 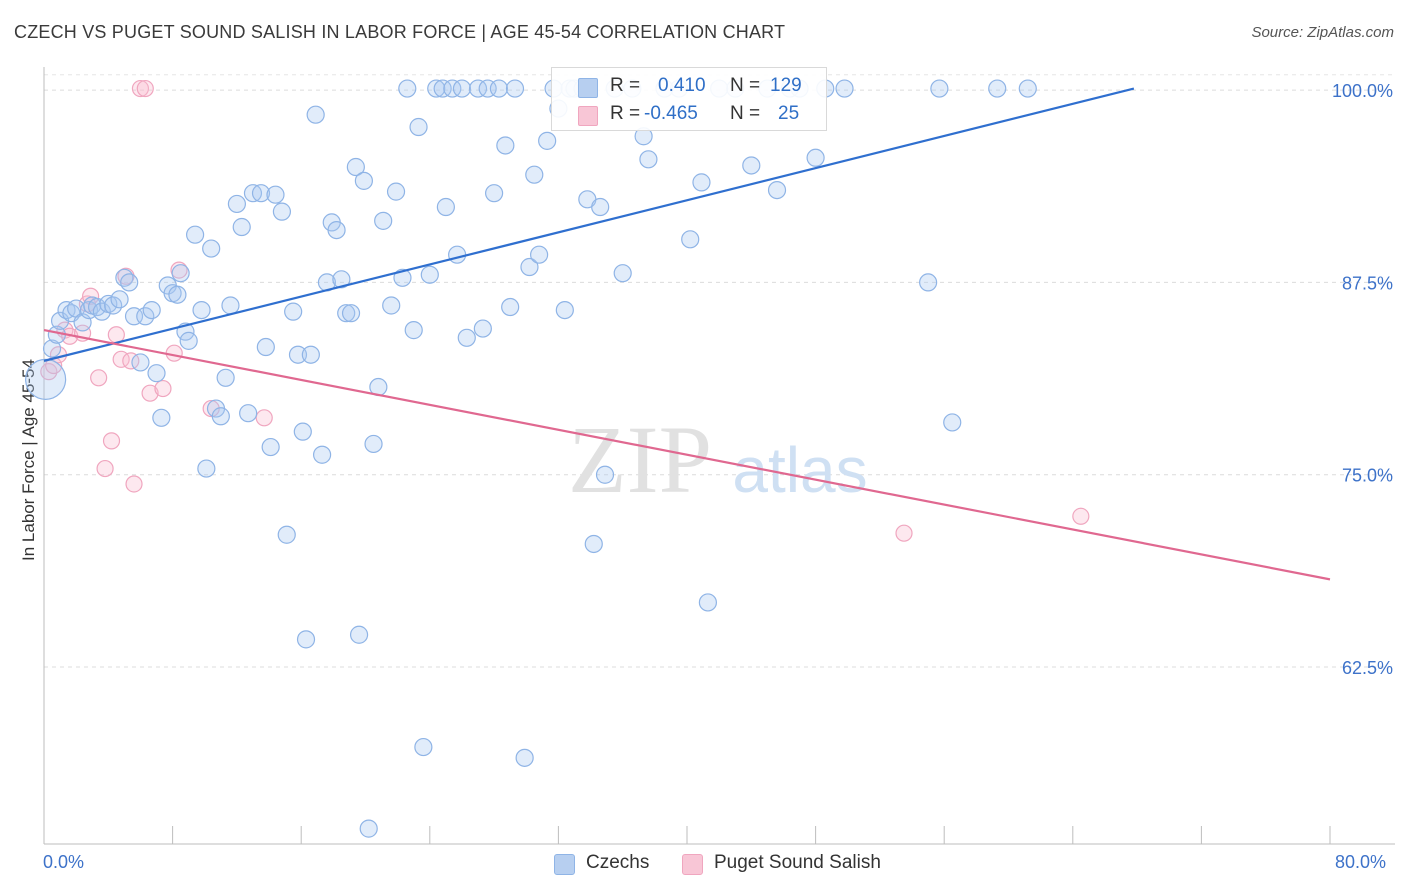 What do you see at coordinates (1367, 668) in the screenshot?
I see `y-tick-label: 62.5%` at bounding box center [1367, 668].